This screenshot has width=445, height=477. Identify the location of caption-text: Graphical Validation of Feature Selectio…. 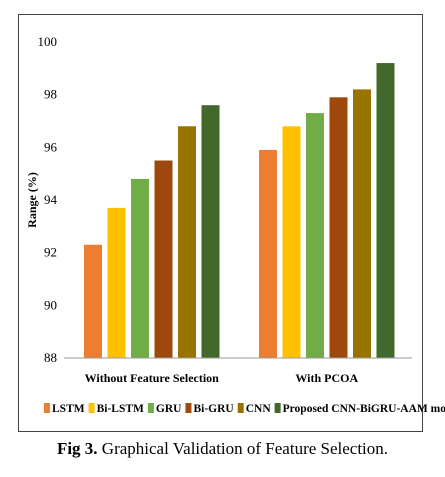
(243, 448).